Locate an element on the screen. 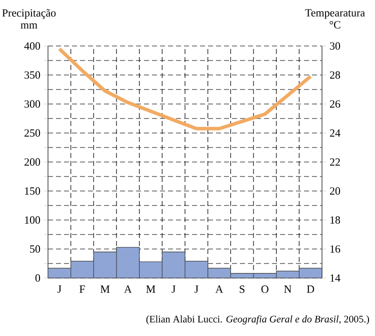 The width and height of the screenshot is (375, 336). y-tick-label: 250 is located at coordinates (32, 133).